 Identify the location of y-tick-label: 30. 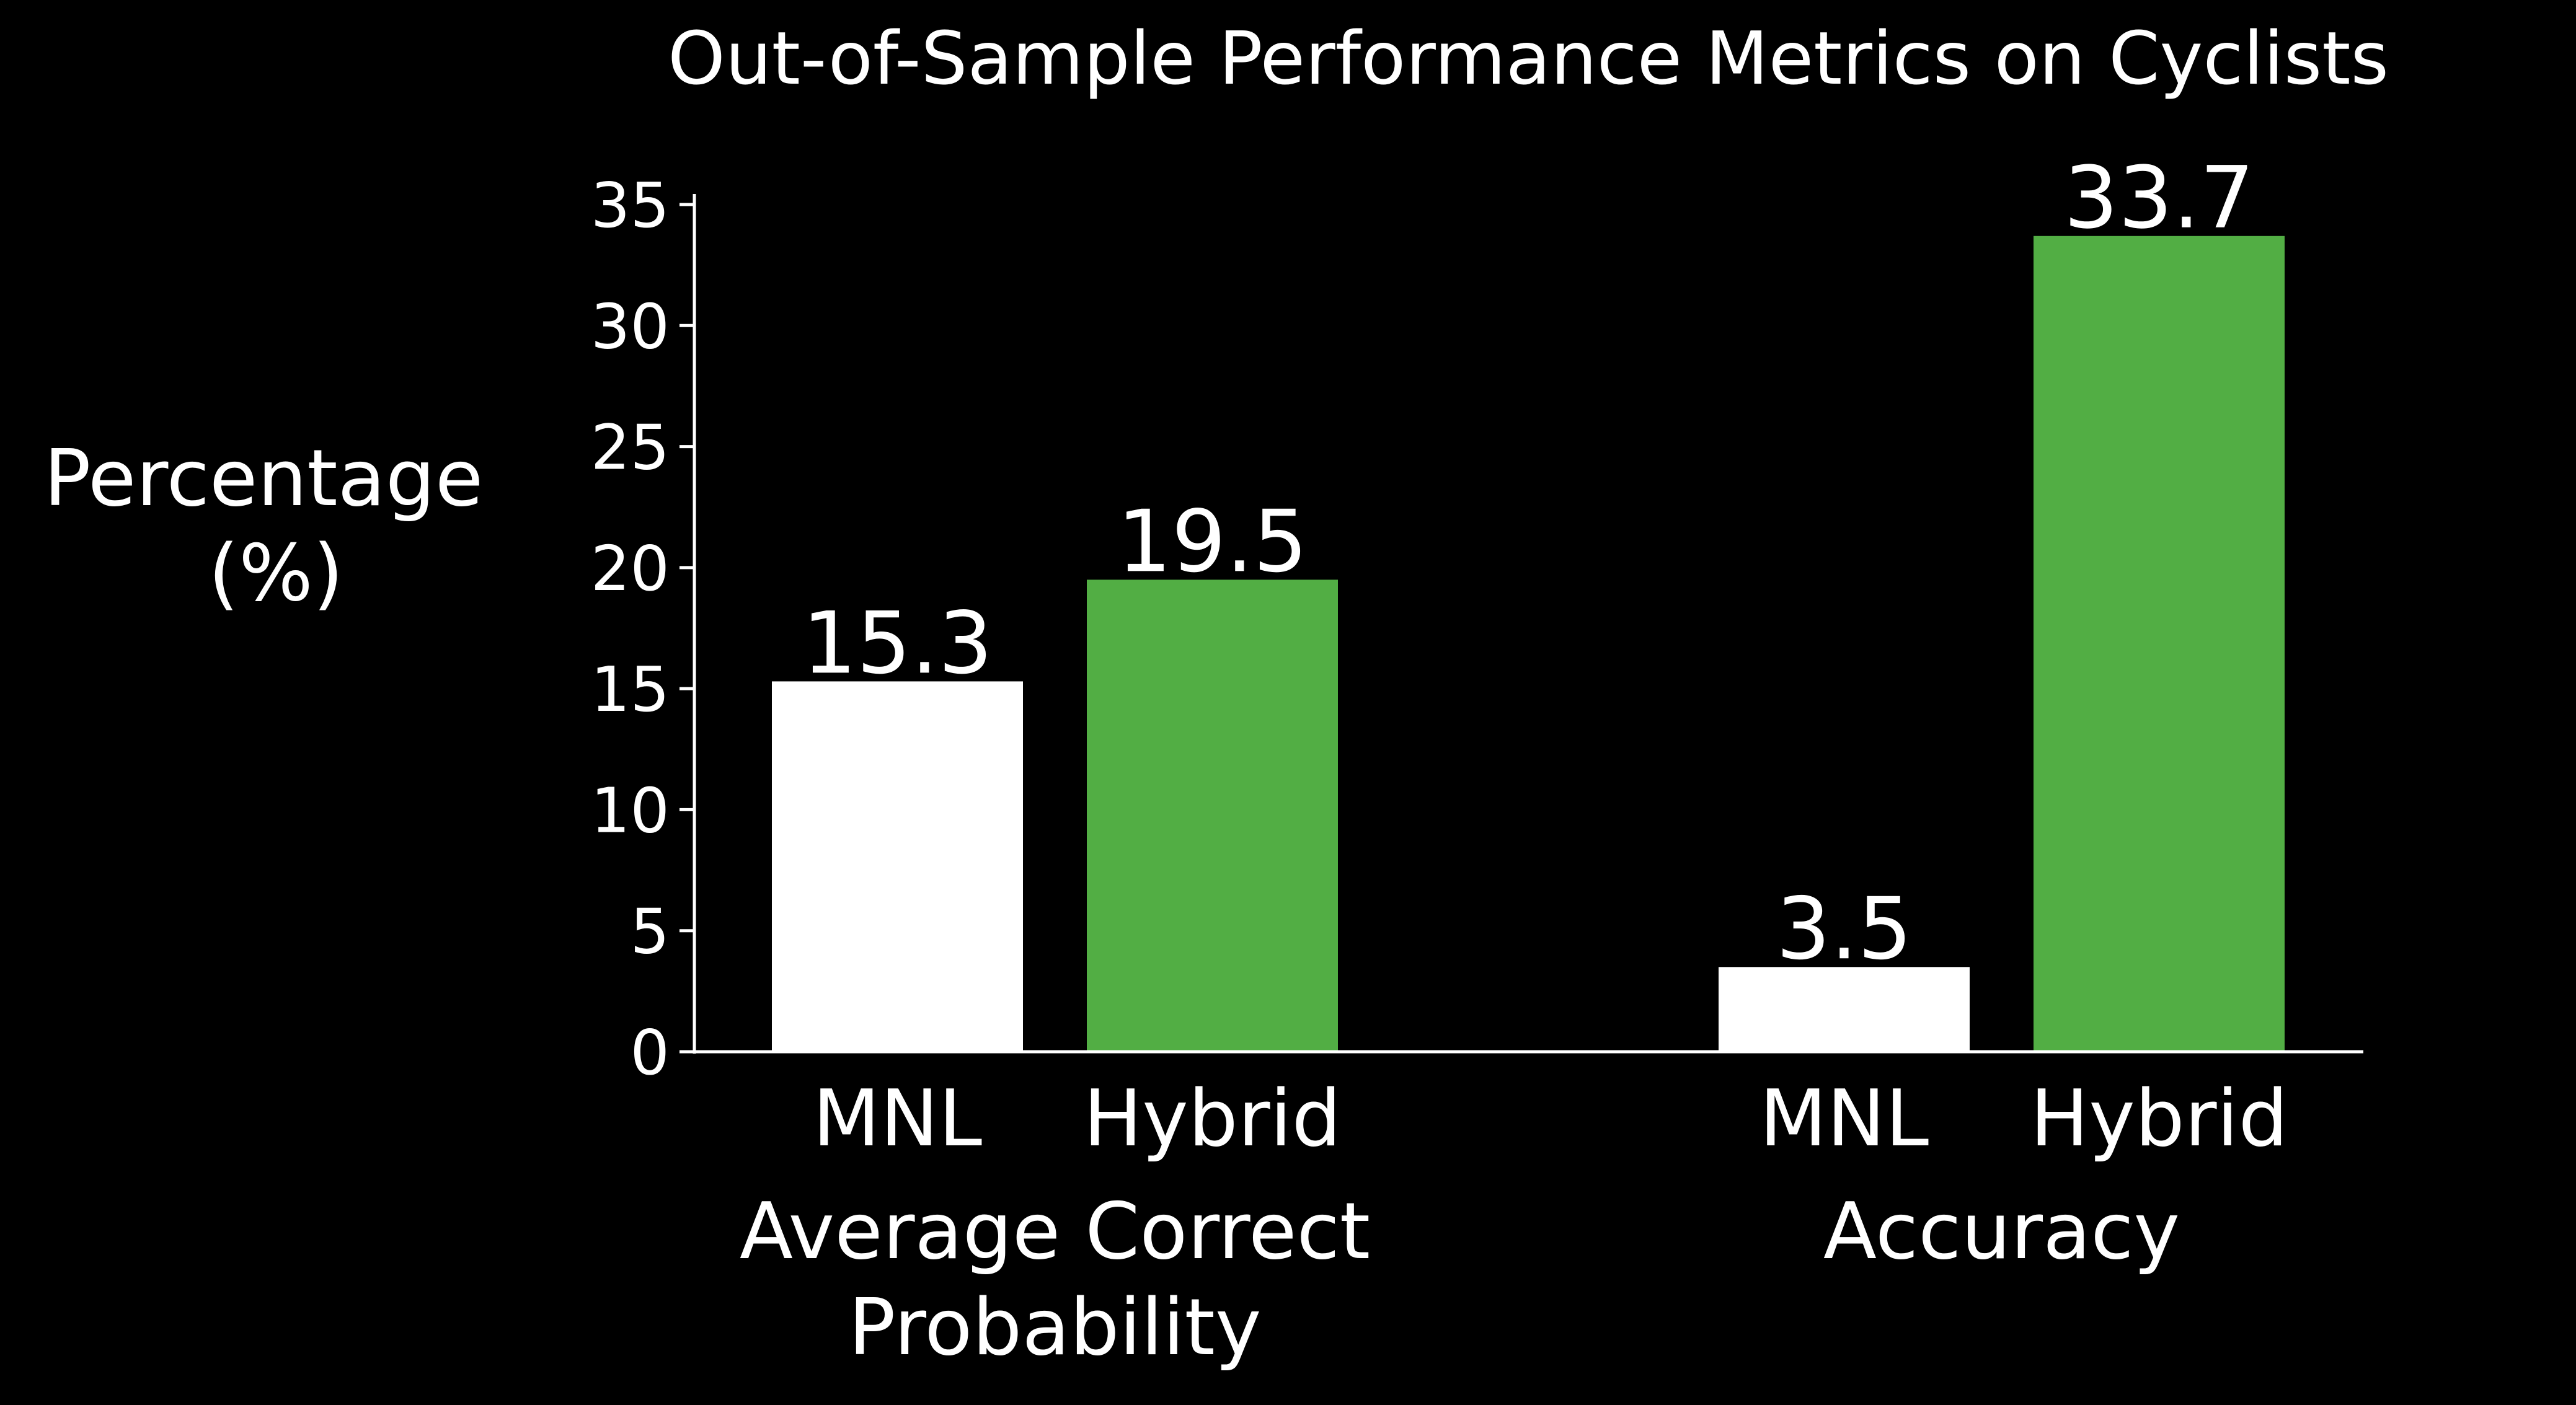
(630, 326).